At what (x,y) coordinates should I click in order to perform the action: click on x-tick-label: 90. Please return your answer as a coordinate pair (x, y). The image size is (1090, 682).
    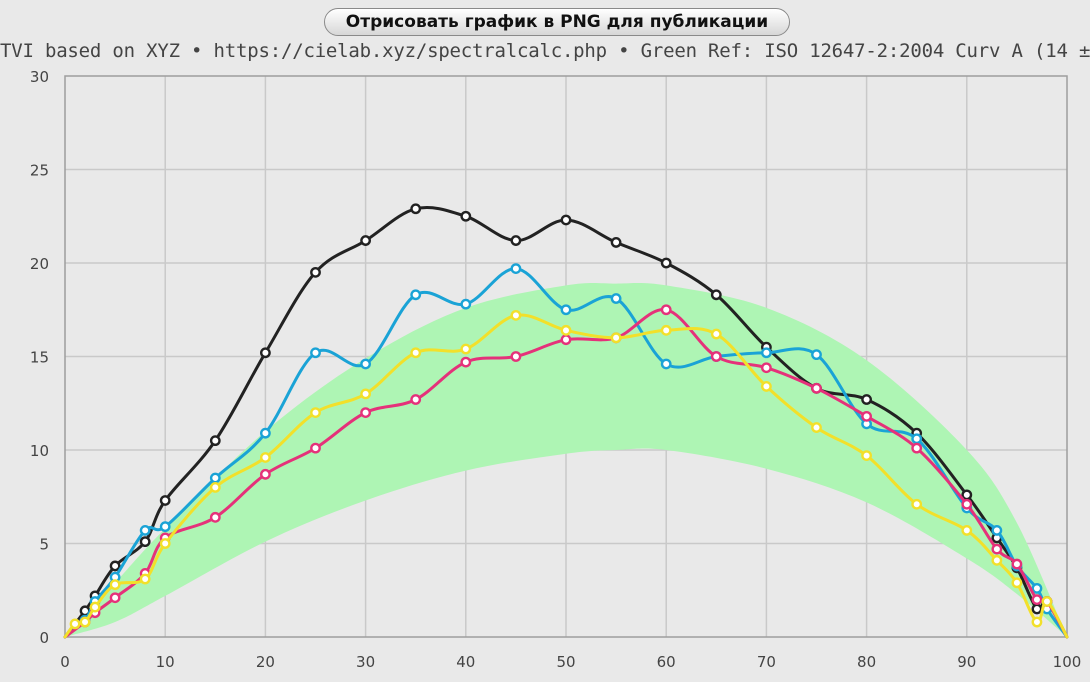
    Looking at the image, I should click on (966, 662).